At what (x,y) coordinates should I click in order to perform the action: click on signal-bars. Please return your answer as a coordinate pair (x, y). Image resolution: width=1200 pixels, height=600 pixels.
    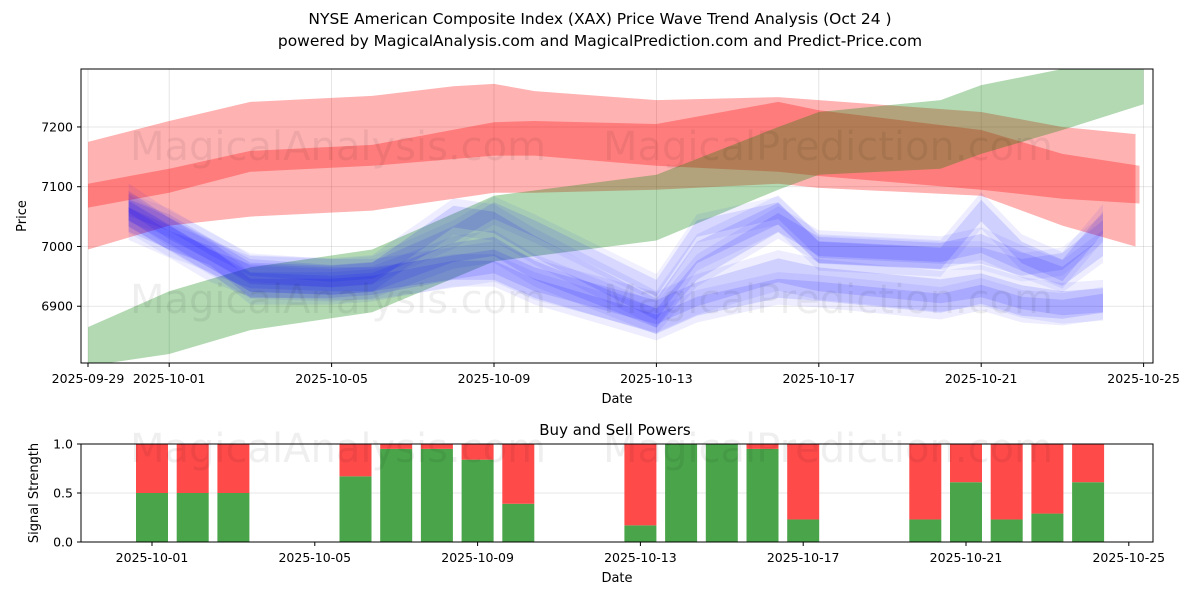
    Looking at the image, I should click on (620, 493).